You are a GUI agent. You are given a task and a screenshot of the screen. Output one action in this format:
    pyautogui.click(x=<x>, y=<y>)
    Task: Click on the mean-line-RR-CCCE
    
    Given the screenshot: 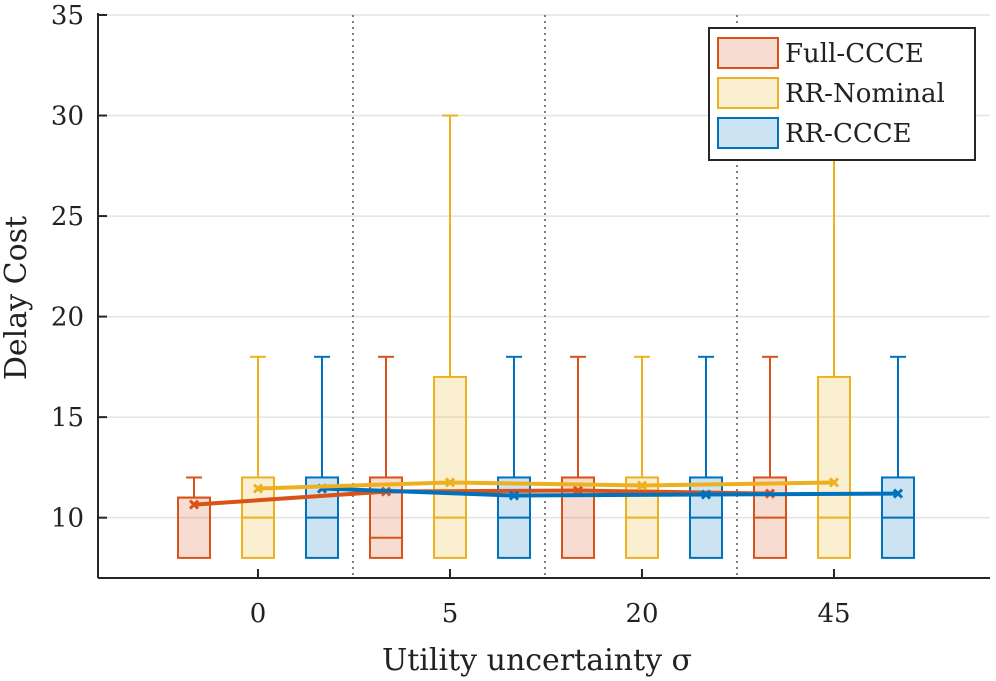 What is the action you would take?
    pyautogui.click(x=610, y=492)
    